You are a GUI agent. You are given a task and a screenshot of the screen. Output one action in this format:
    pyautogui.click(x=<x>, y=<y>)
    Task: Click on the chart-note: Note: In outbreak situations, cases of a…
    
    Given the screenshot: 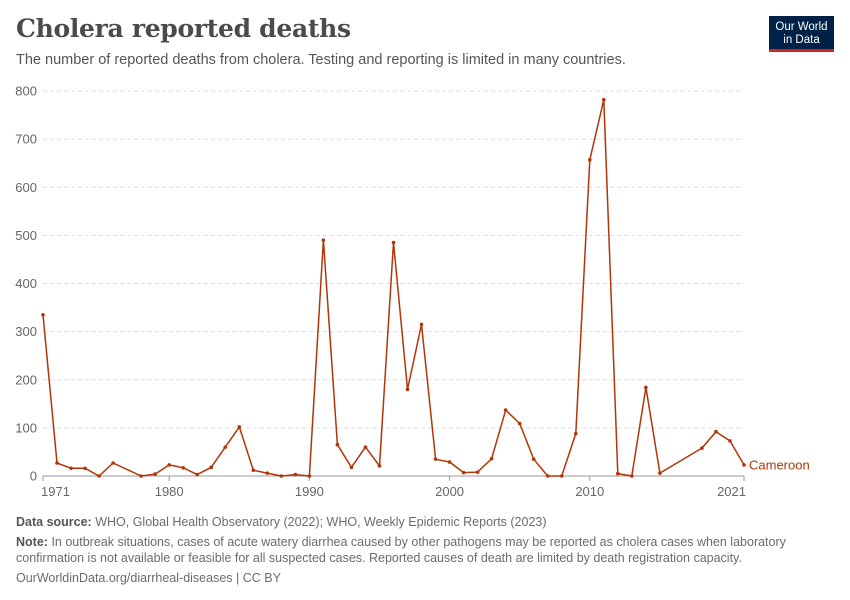 What is the action you would take?
    pyautogui.click(x=416, y=550)
    